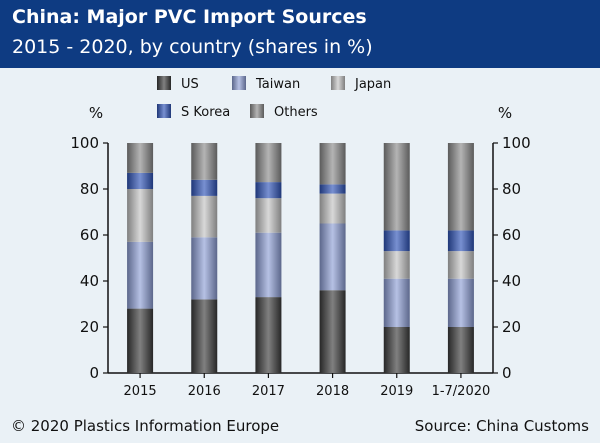 The image size is (600, 443). I want to click on y-tick-label-right: 0, so click(507, 373).